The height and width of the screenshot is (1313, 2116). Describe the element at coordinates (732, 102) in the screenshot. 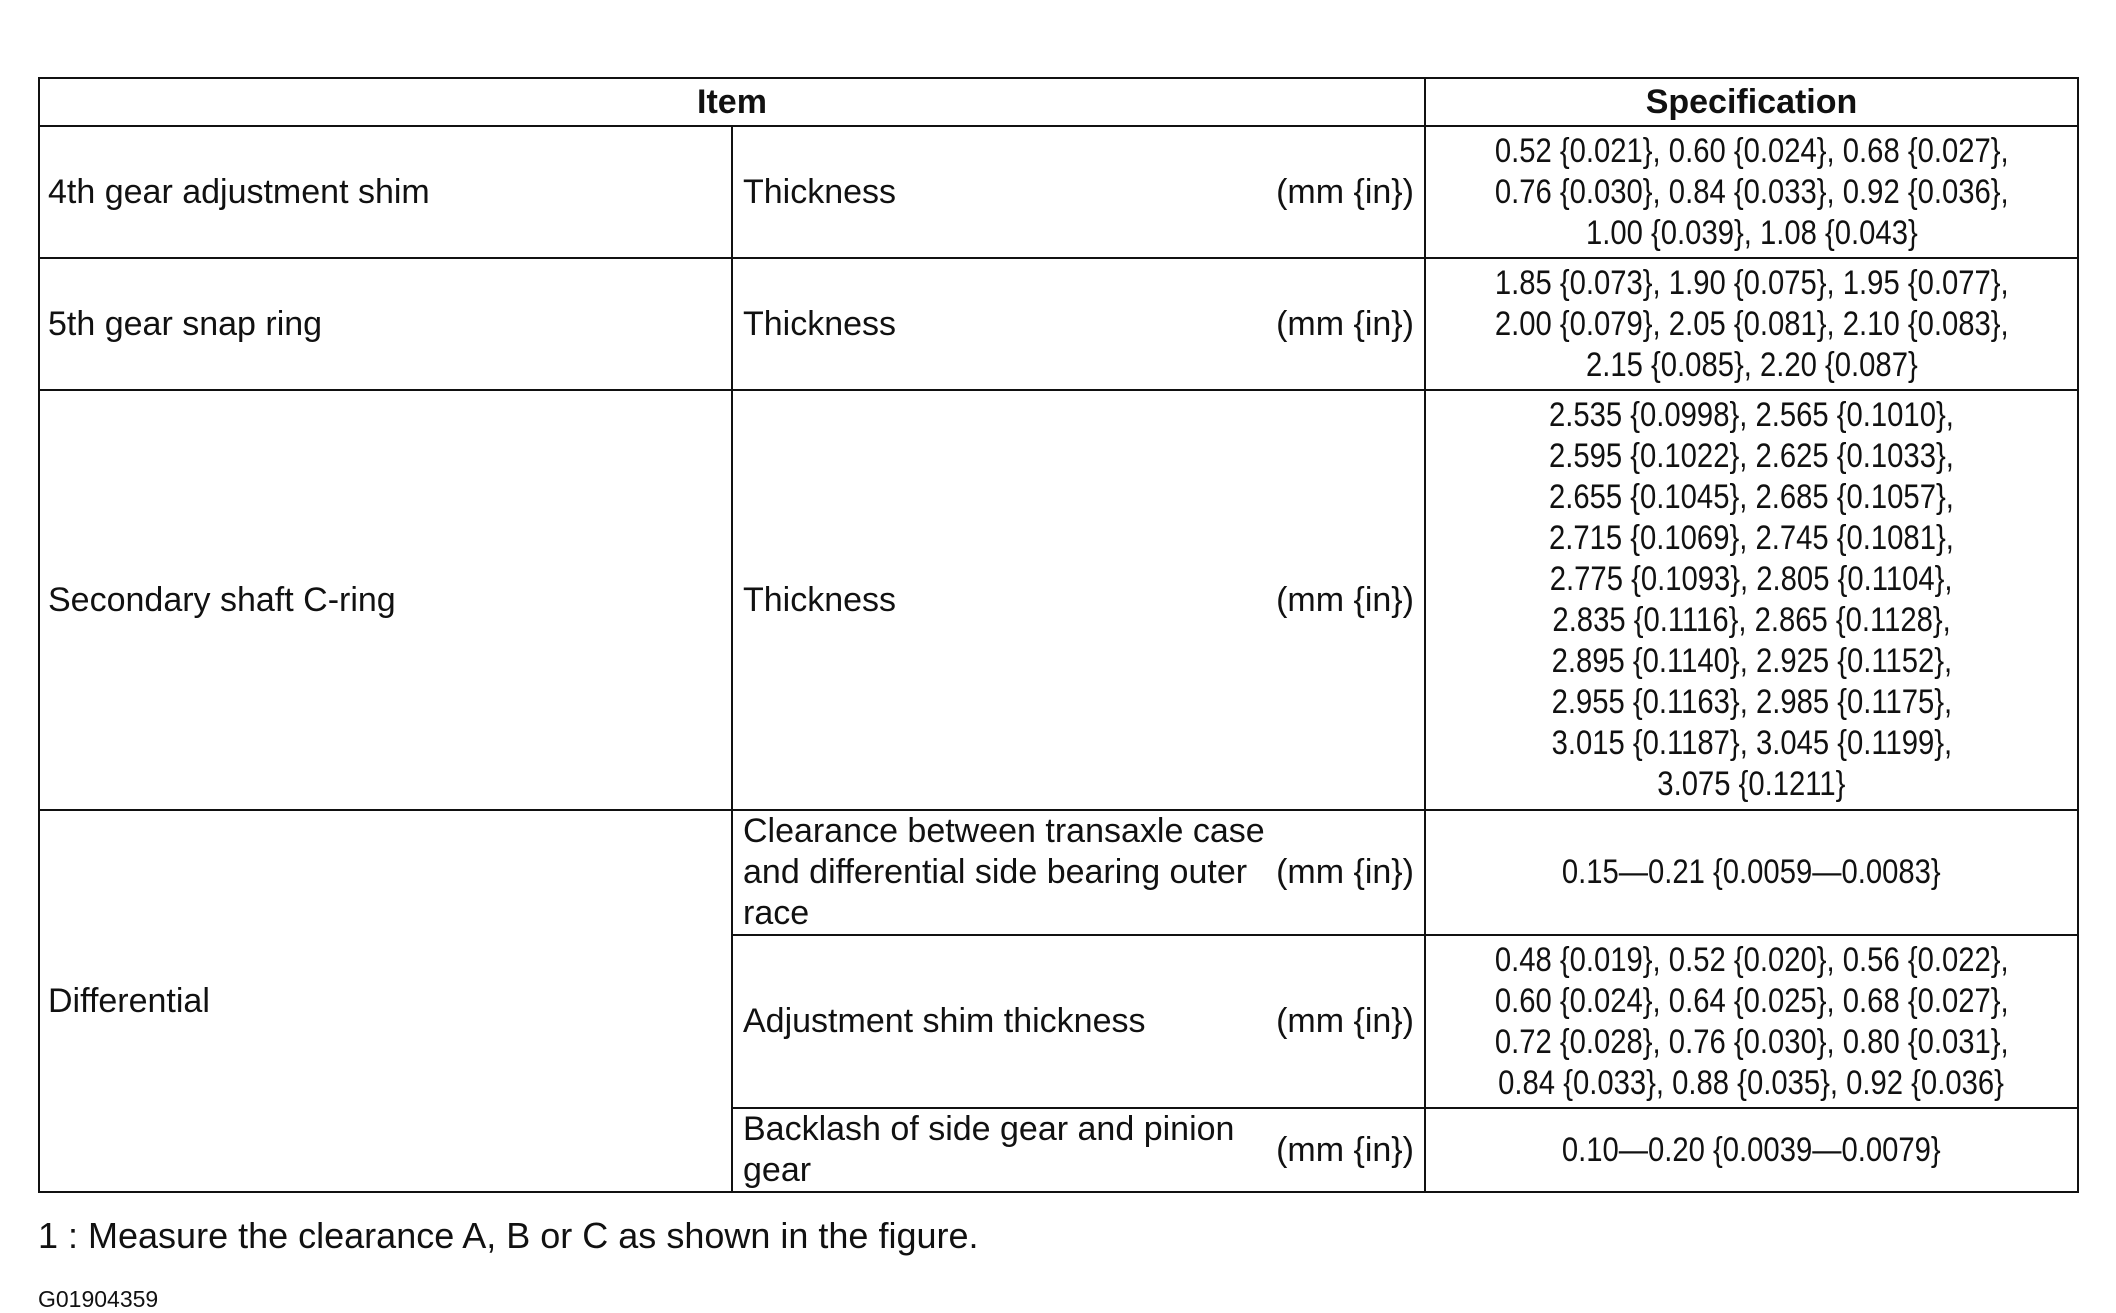

I see `header-item: Item` at that location.